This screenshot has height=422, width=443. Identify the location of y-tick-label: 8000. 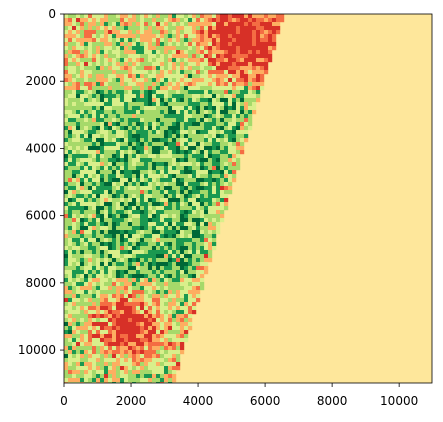
(40, 283).